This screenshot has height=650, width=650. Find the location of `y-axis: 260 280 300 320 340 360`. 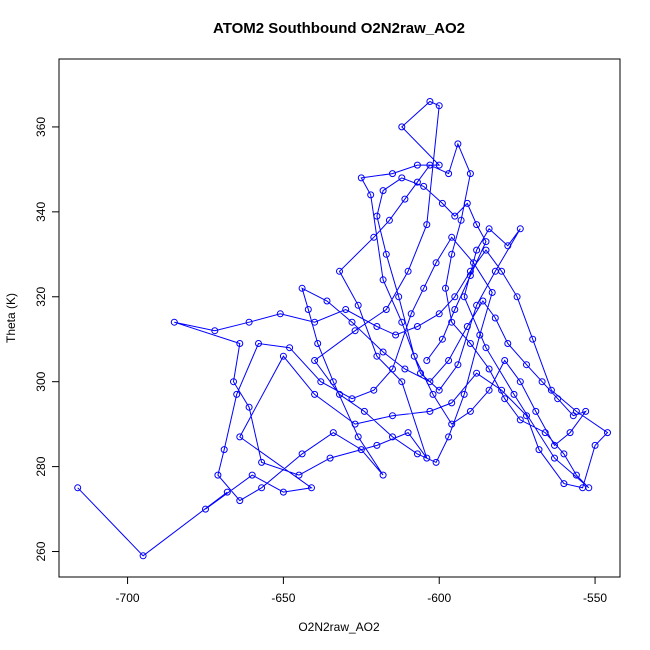

y-axis: 260 280 300 320 340 360 is located at coordinates (47, 339).